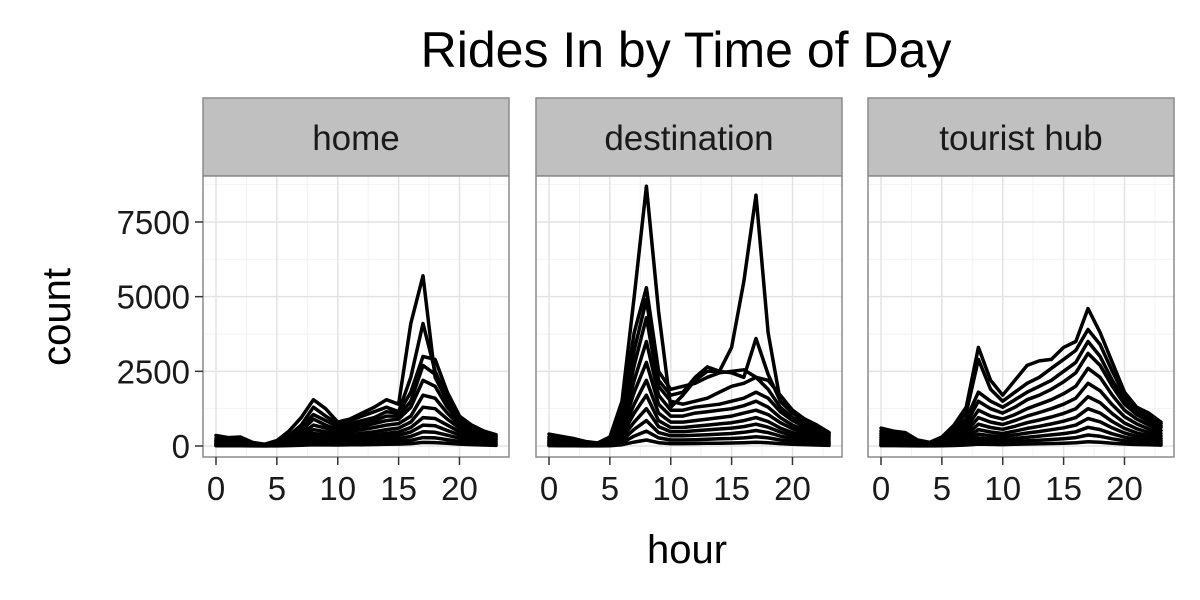  Describe the element at coordinates (687, 550) in the screenshot. I see `x-axis-label: hour` at that location.